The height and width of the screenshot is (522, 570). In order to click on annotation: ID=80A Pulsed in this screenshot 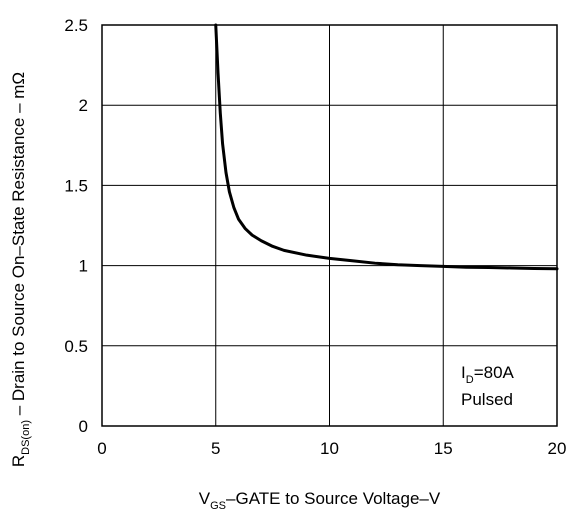, I will do `click(488, 386)`.